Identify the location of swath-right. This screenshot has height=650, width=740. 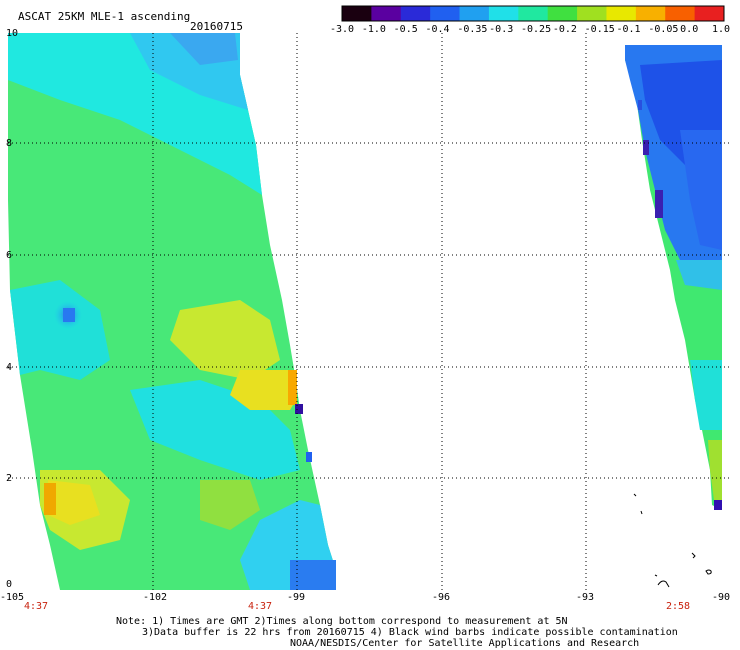
(673, 317).